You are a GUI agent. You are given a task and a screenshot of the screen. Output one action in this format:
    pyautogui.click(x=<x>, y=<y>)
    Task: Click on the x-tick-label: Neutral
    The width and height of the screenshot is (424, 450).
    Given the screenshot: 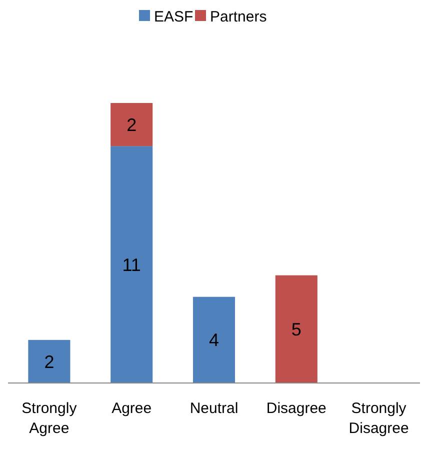 What is the action you would take?
    pyautogui.click(x=214, y=408)
    